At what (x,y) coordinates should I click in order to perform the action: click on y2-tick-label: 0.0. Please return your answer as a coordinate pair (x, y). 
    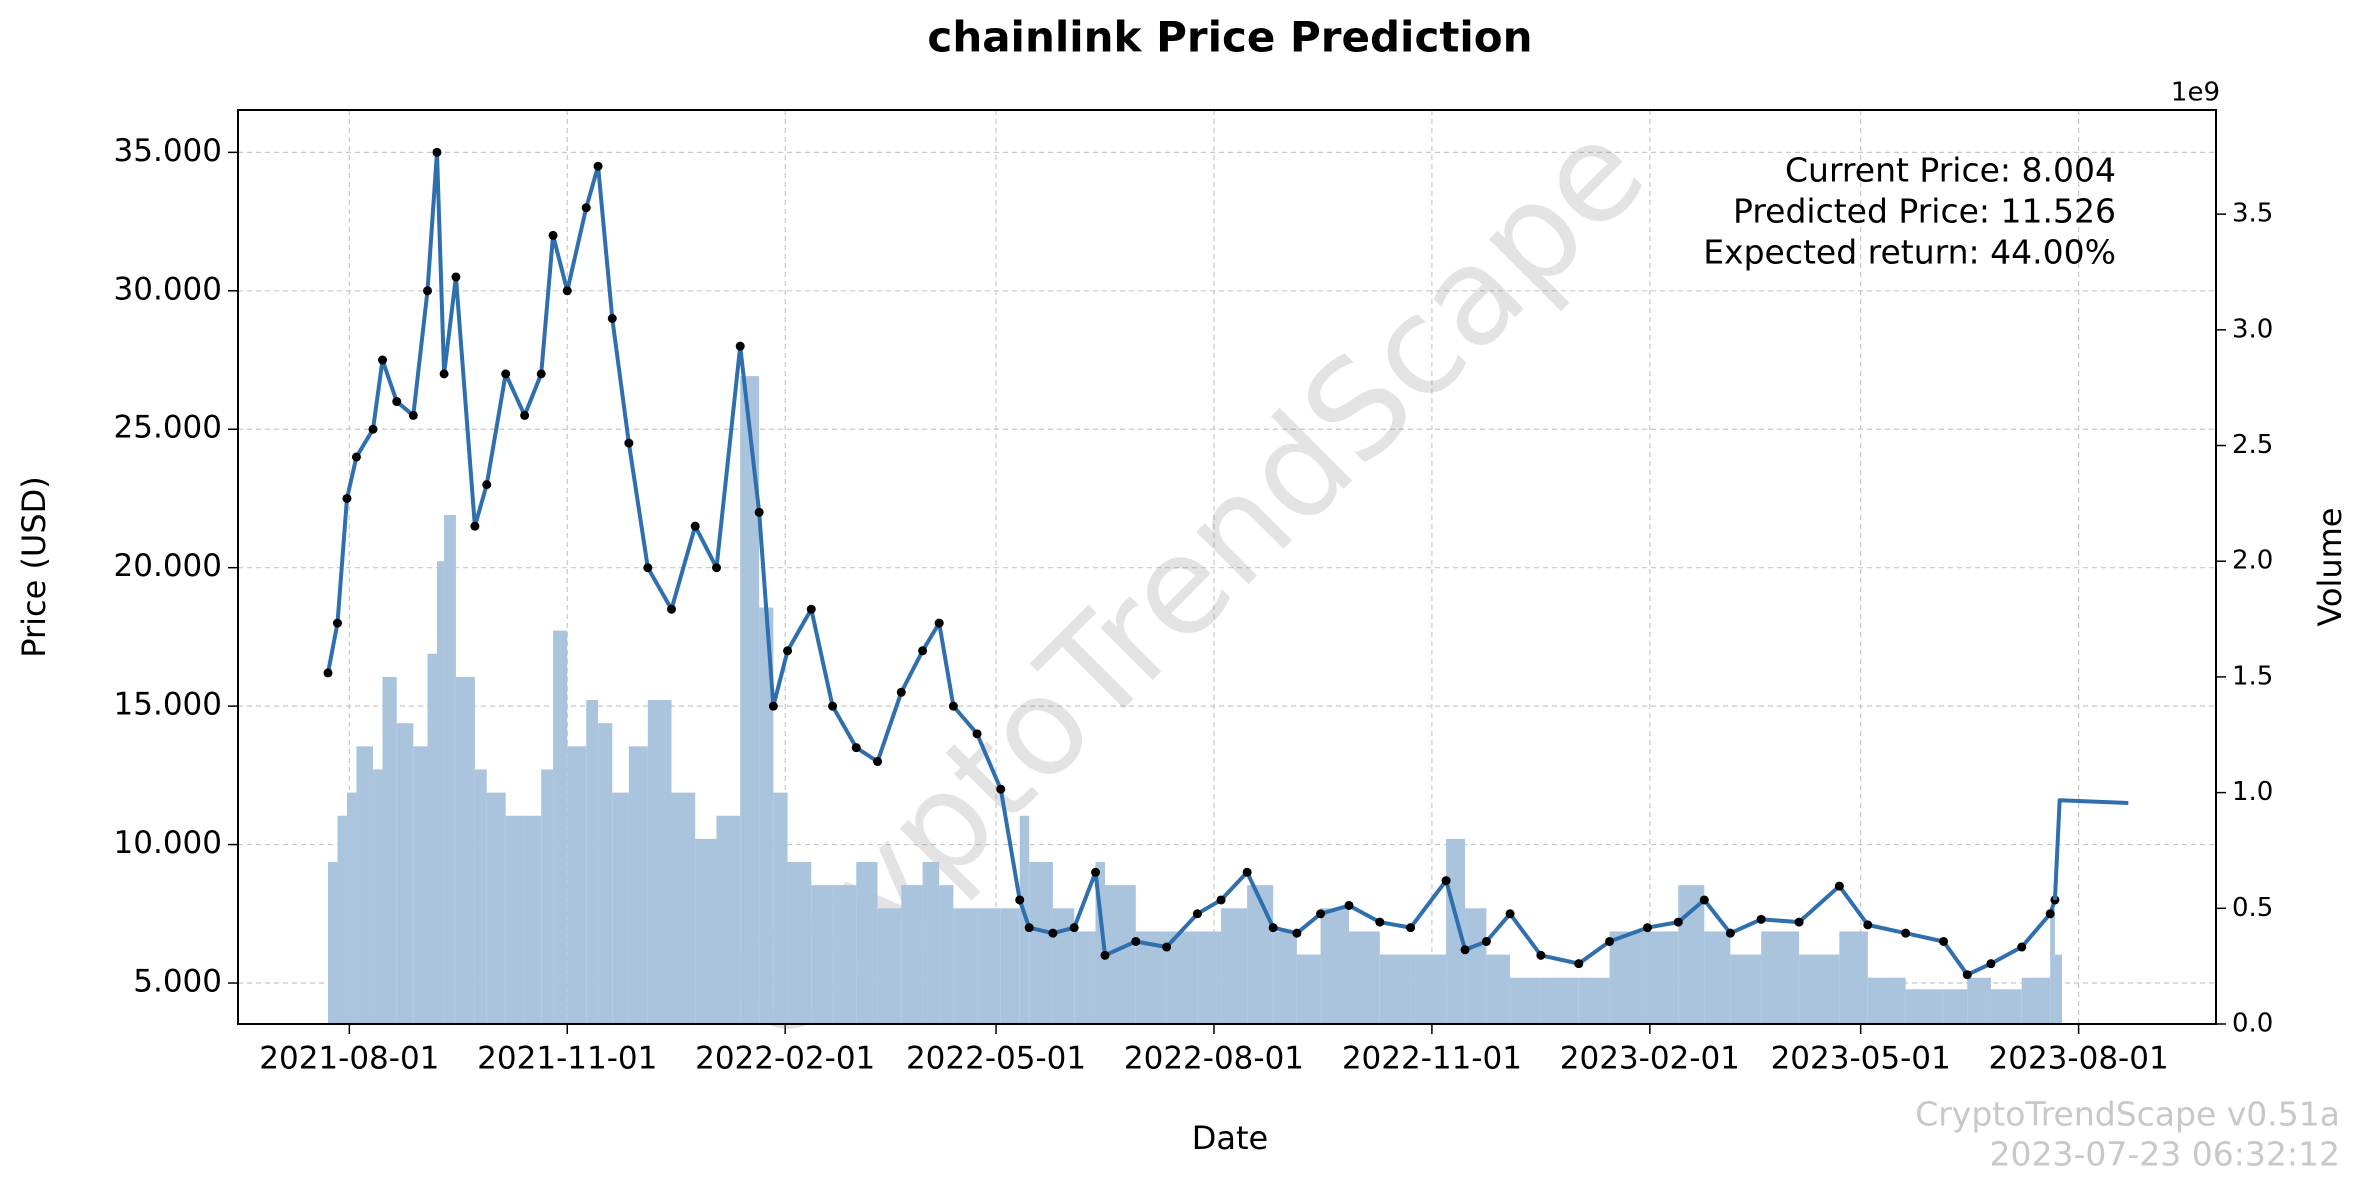
    Looking at the image, I should click on (2252, 1024).